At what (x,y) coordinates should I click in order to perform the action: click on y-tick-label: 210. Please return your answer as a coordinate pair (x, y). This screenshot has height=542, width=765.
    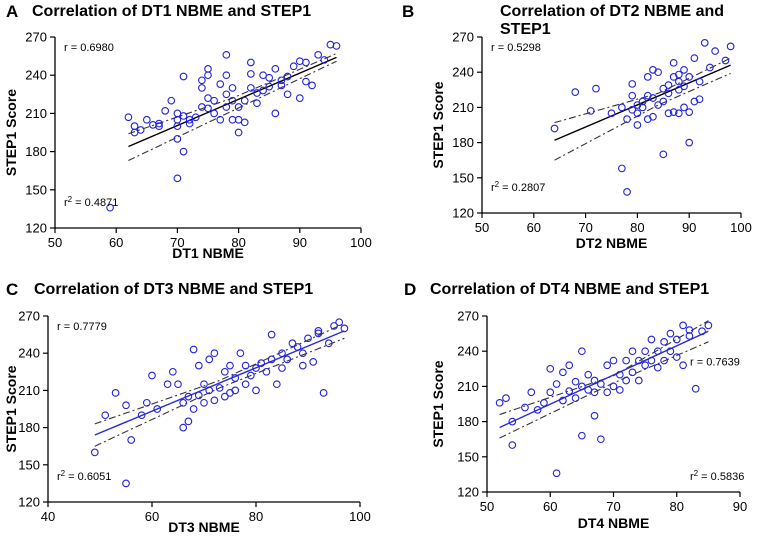
    Looking at the image, I should click on (36, 113).